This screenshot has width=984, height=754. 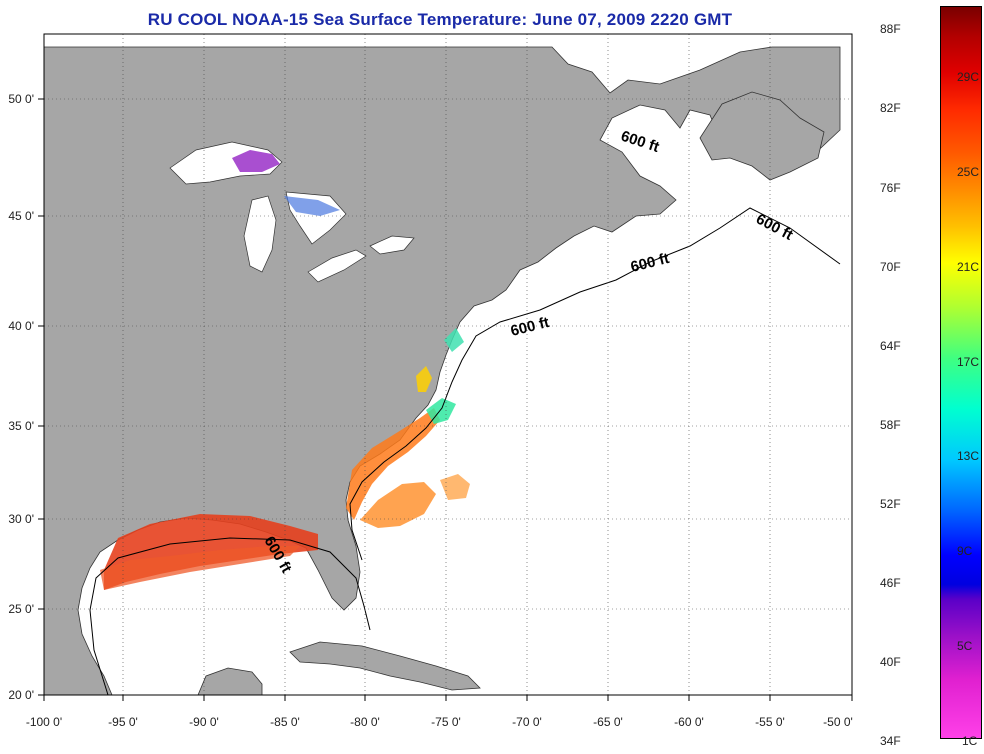 I want to click on x-tick-label: -90 0', so click(x=204, y=722).